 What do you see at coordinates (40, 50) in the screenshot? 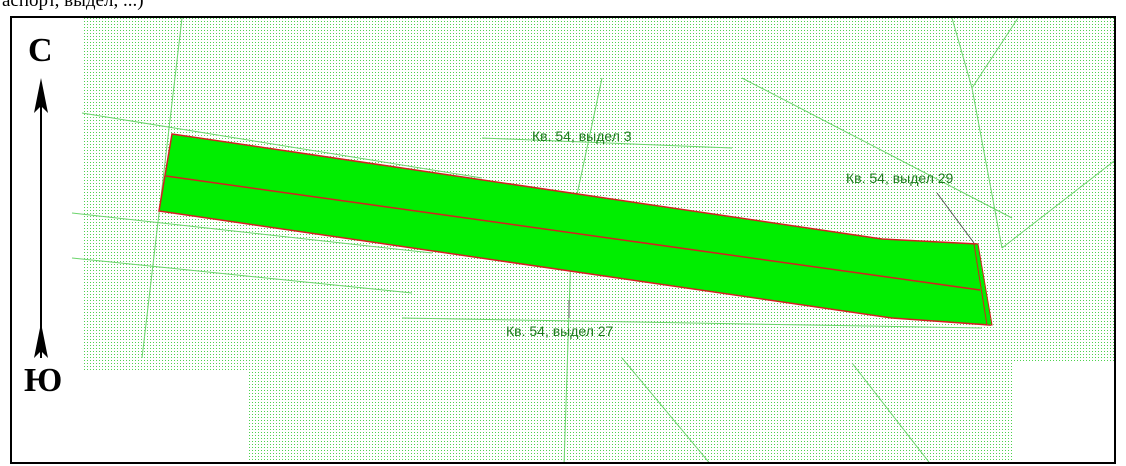
I see `compass-north-label: С` at bounding box center [40, 50].